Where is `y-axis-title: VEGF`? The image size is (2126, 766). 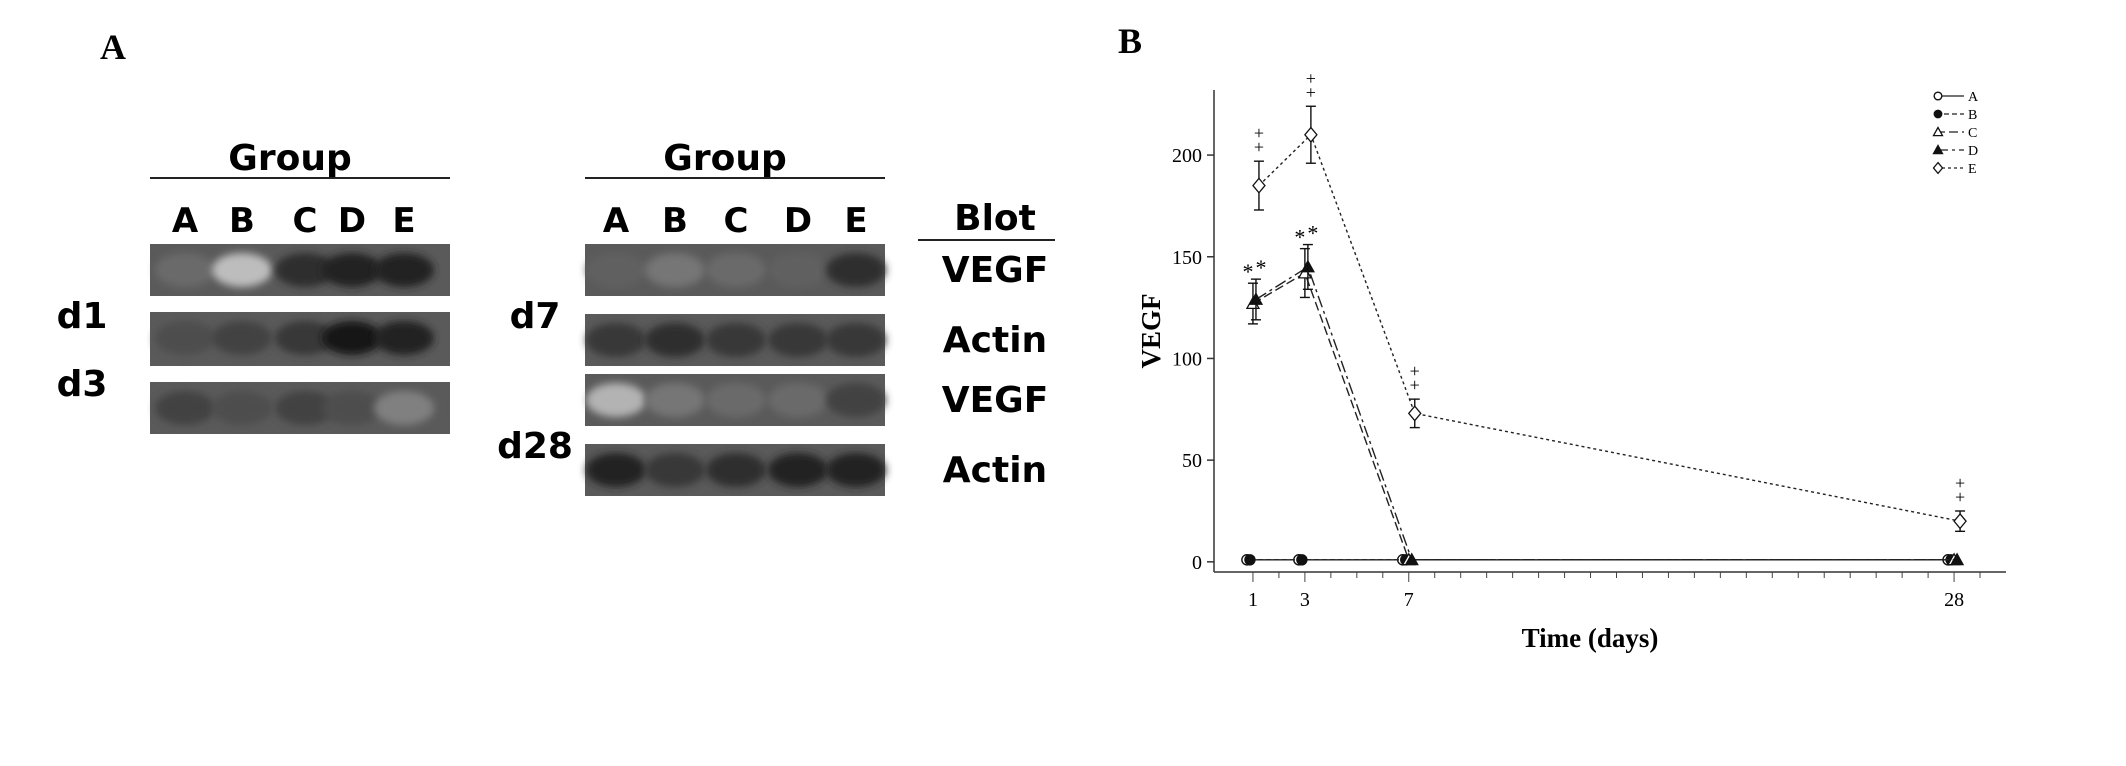 y-axis-title: VEGF is located at coordinates (1151, 330).